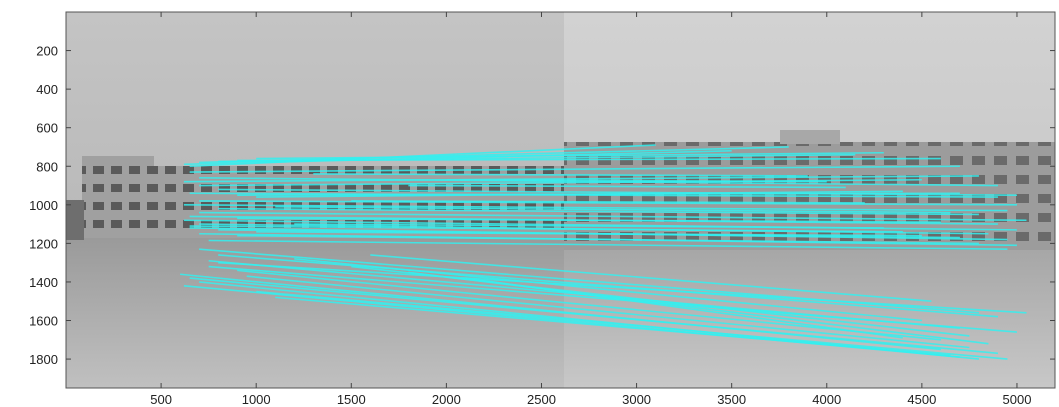 The width and height of the screenshot is (1059, 407). I want to click on x-tick-label-4500: 4500, so click(921, 399).